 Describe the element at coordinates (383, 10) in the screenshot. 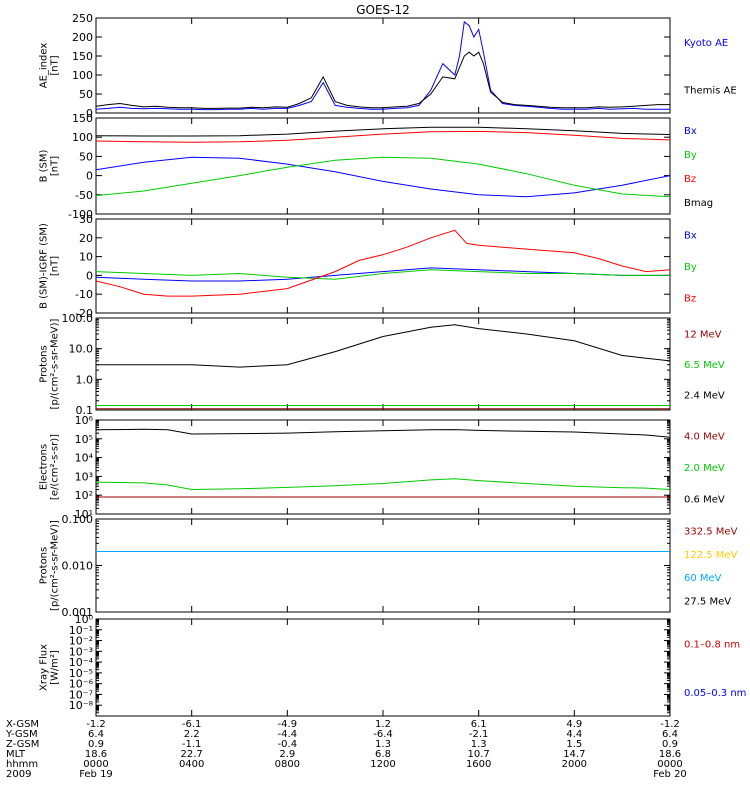

I see `chart-title: GOES-12` at that location.